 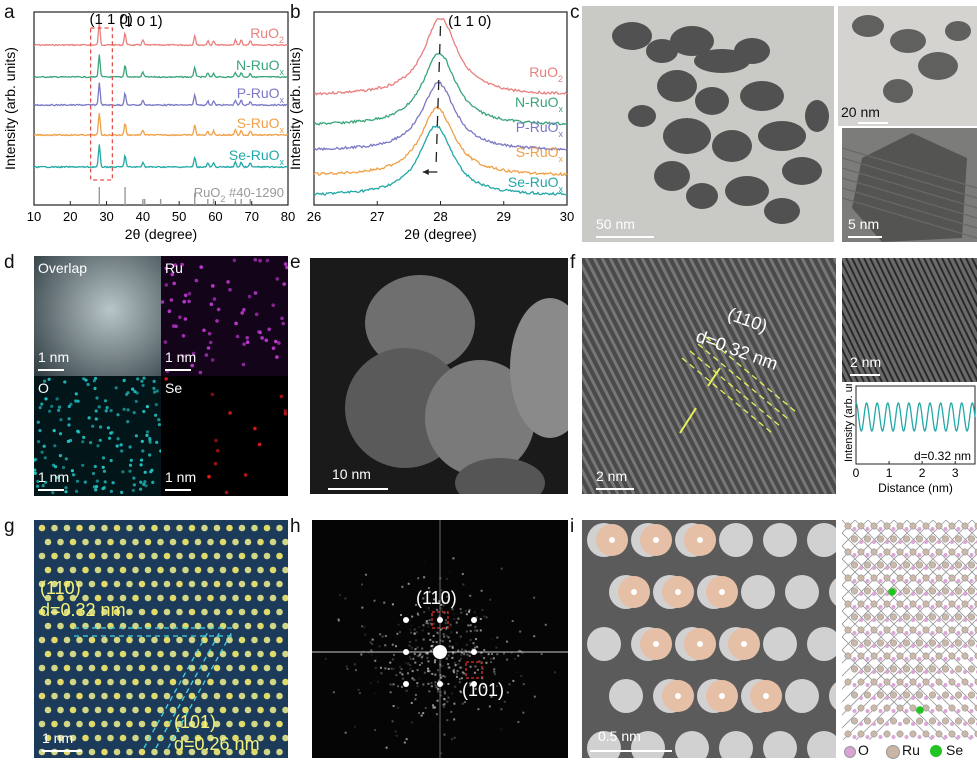 What do you see at coordinates (261, 125) in the screenshot?
I see `series-label: S-RuOx` at bounding box center [261, 125].